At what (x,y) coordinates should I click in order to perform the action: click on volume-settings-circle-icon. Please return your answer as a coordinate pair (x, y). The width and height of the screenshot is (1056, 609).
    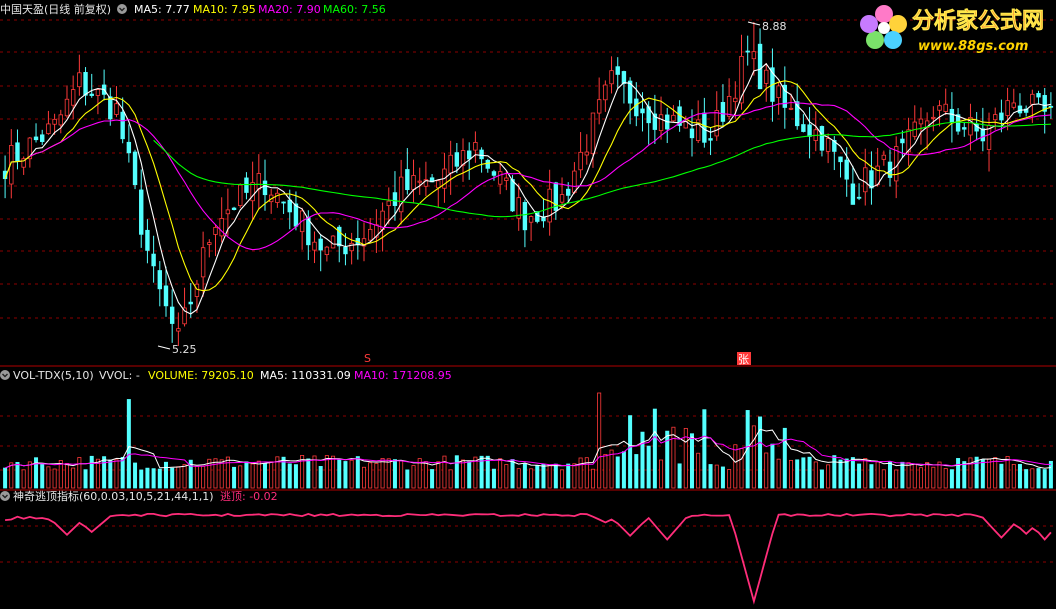
    Looking at the image, I should click on (5, 375).